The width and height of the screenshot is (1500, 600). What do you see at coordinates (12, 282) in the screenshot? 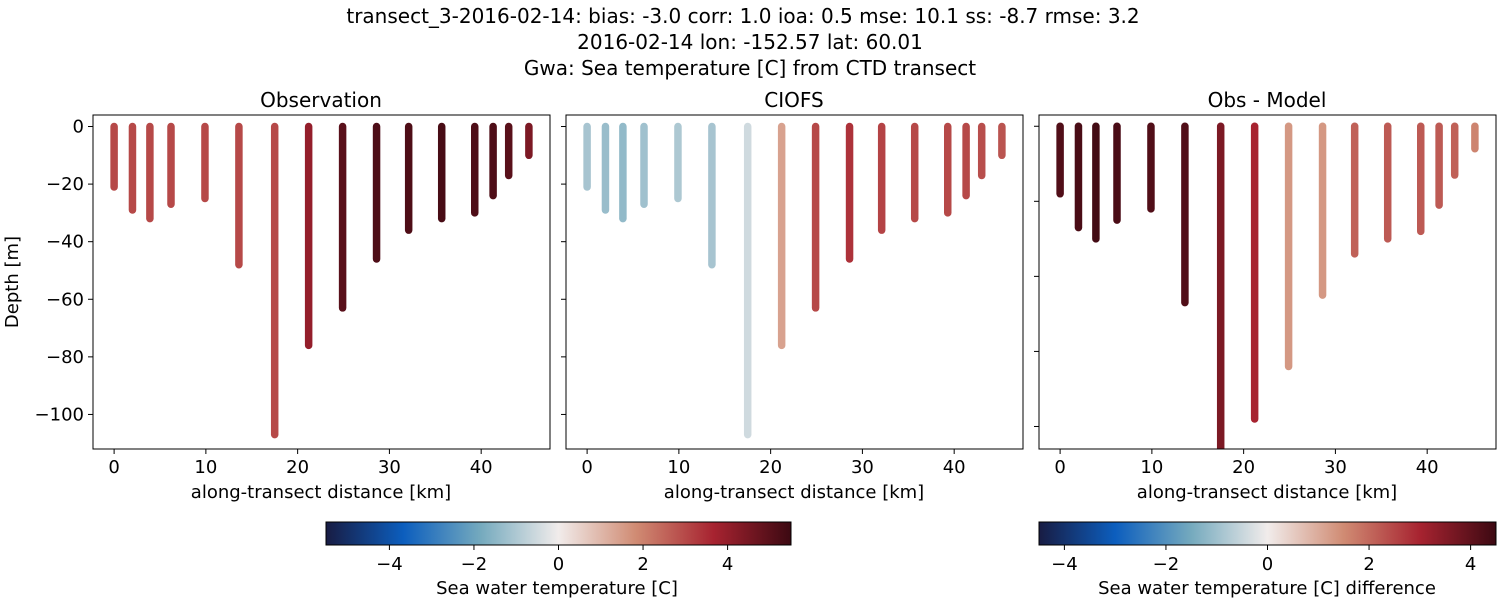
I see `y-axis-label-depth: Depth [m]` at bounding box center [12, 282].